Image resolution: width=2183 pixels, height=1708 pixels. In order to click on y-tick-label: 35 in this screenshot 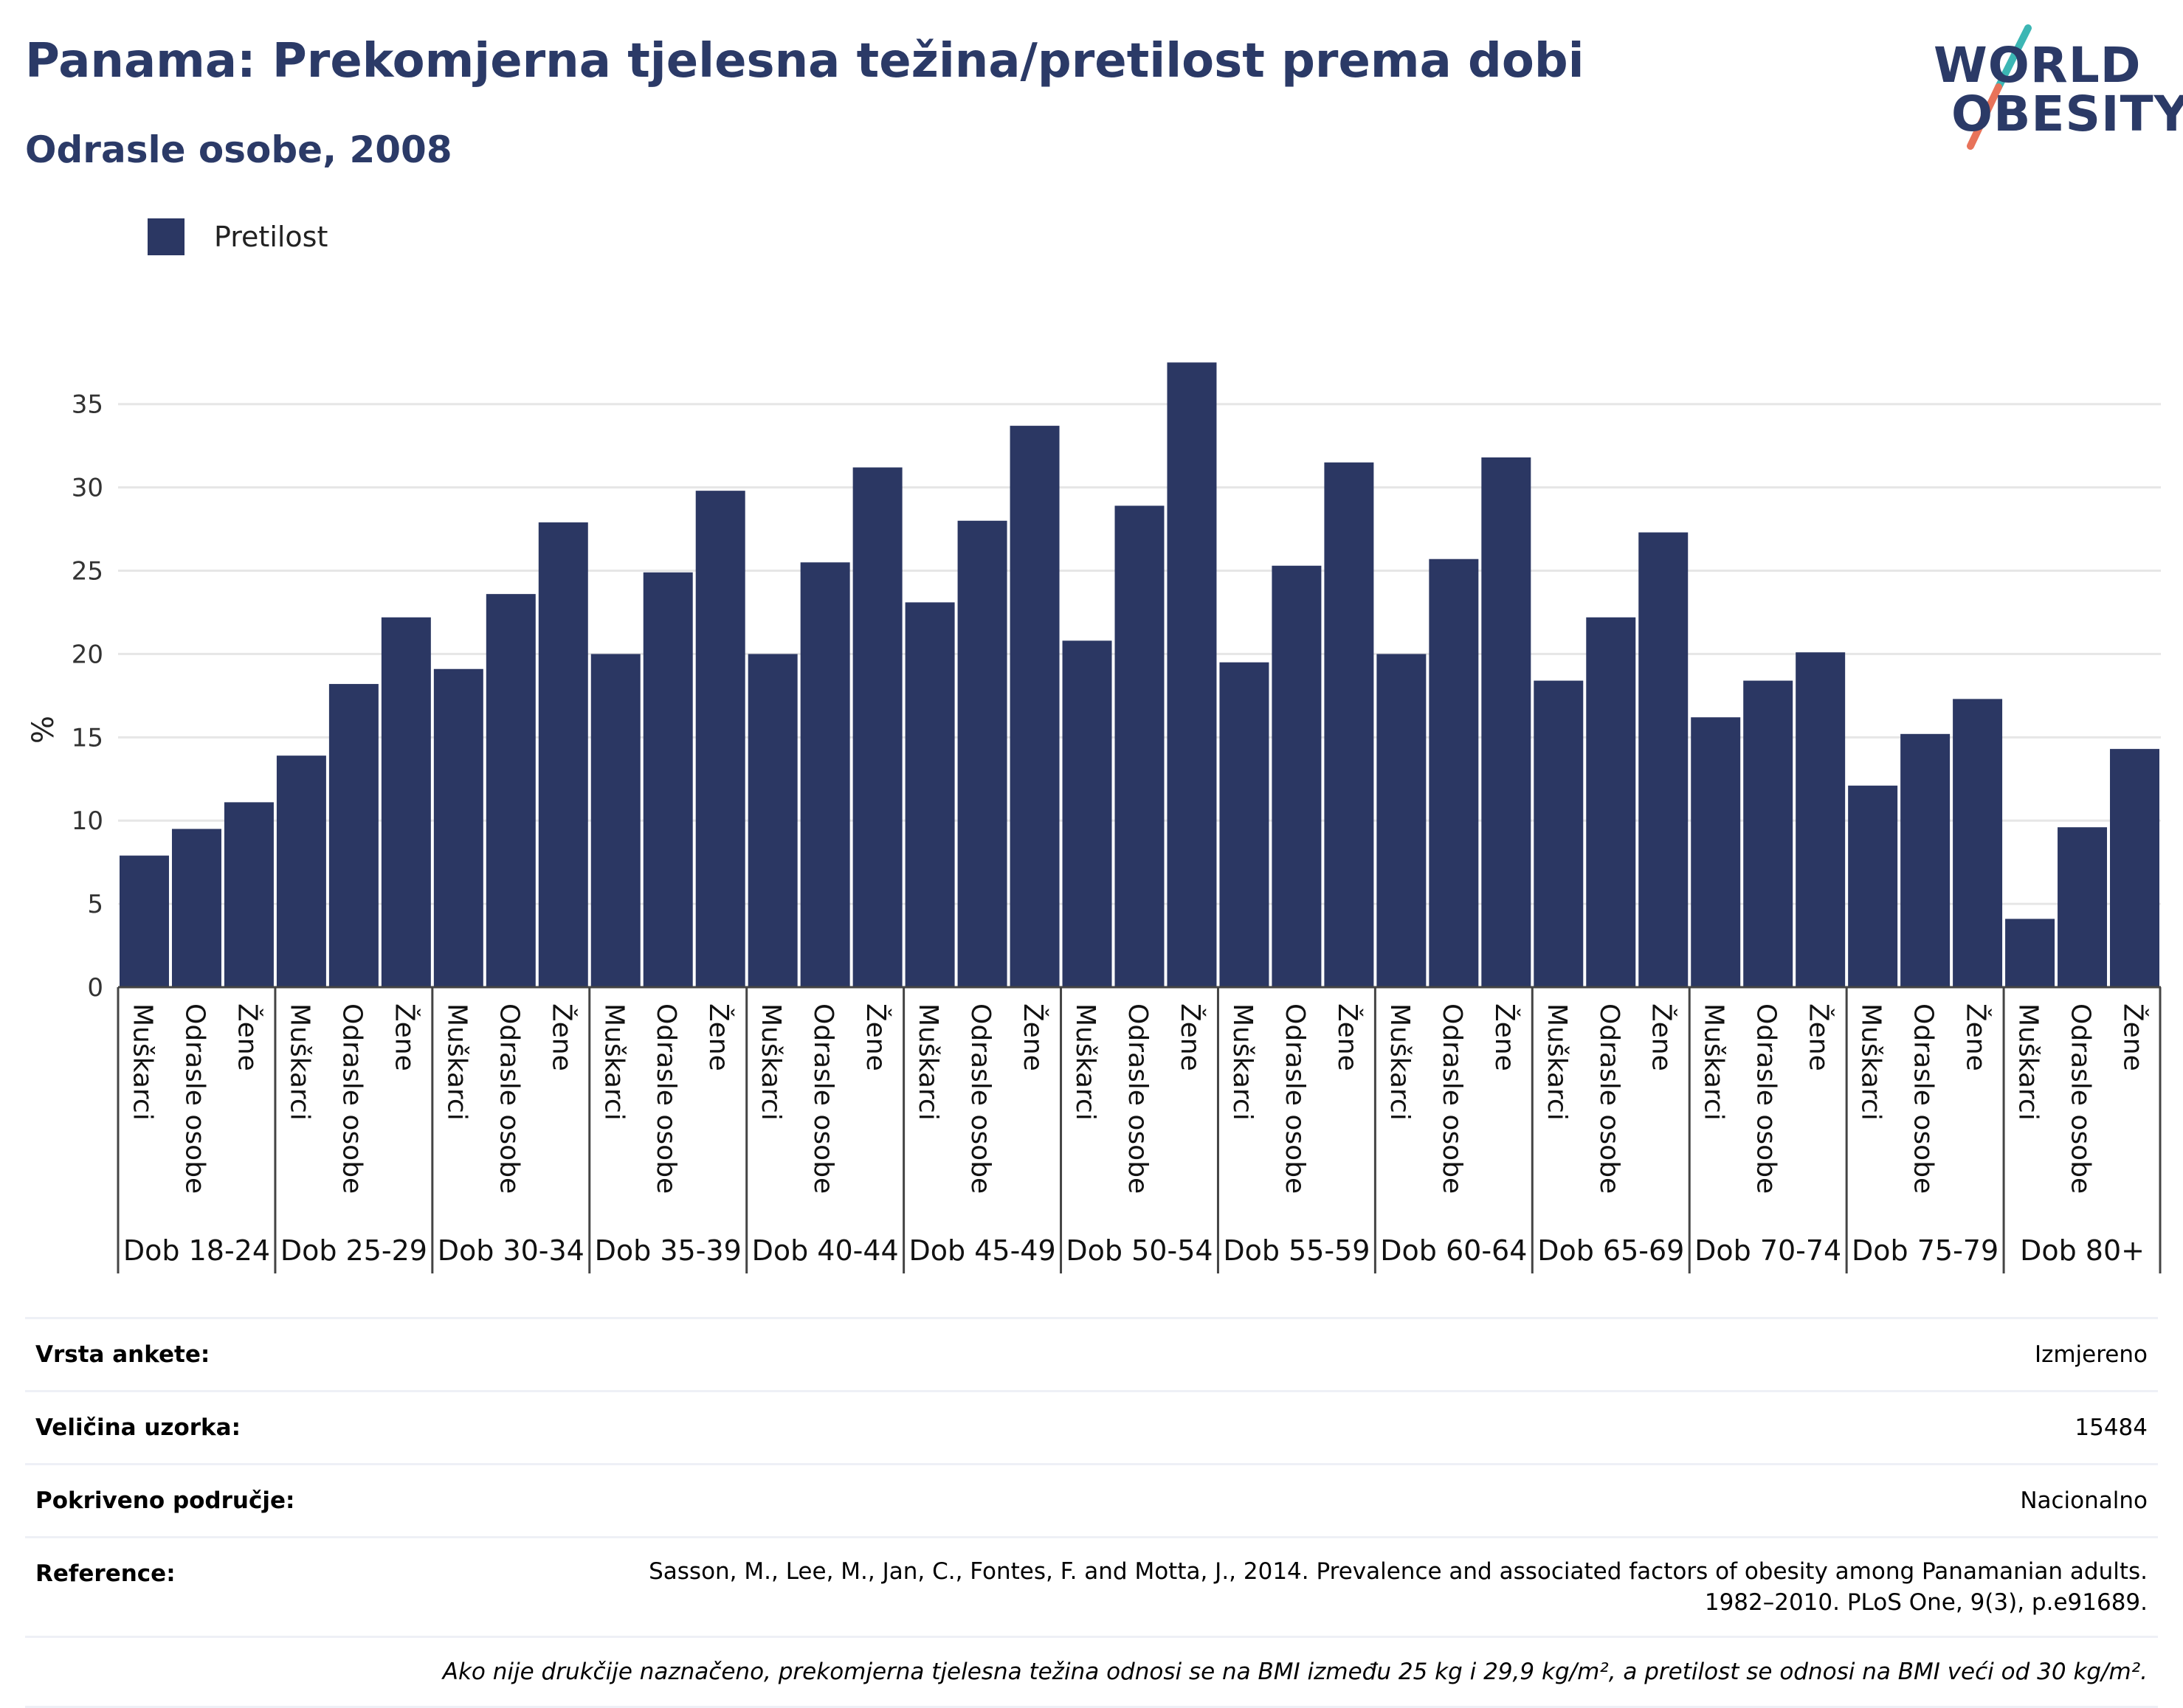, I will do `click(87, 405)`.